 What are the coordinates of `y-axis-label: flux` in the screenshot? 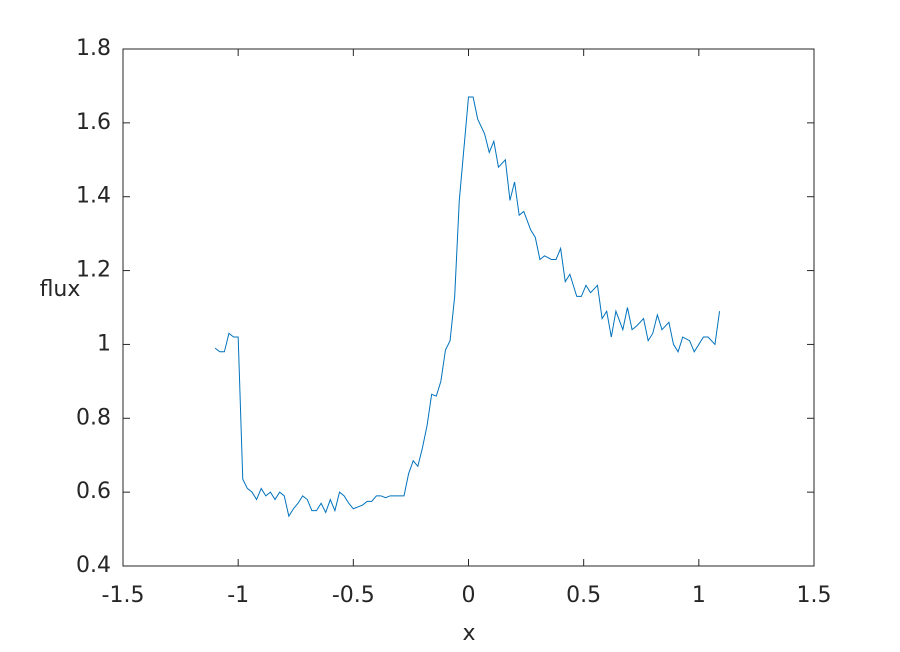 It's located at (60, 289).